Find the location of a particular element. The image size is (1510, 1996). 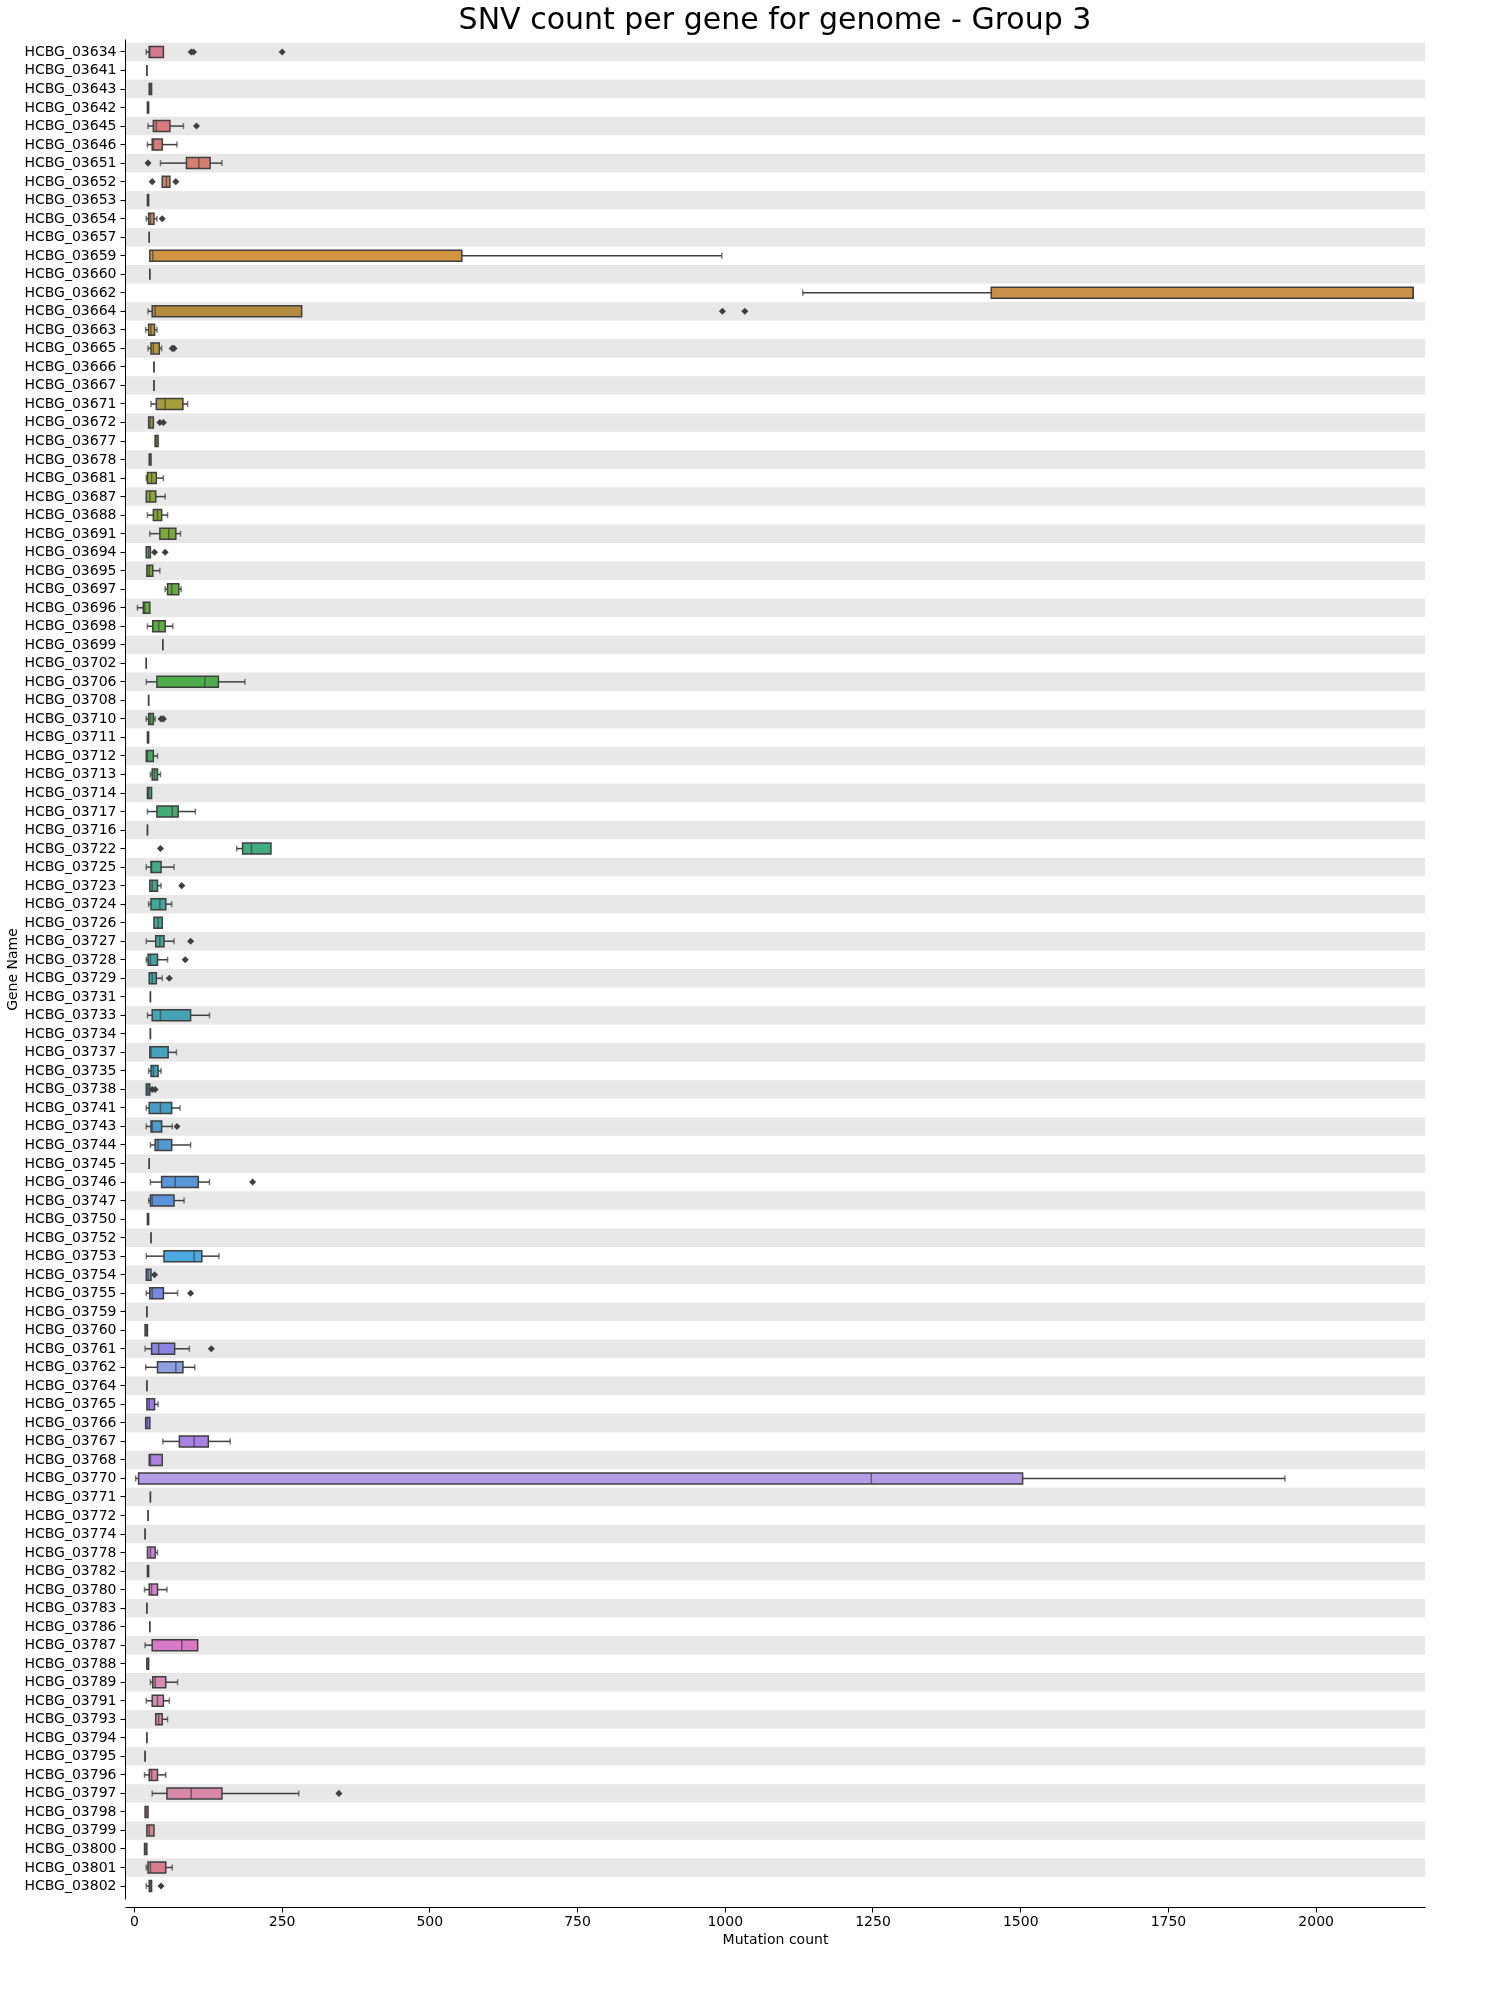

y-tick-label: HCBG_03651 is located at coordinates (70, 162).